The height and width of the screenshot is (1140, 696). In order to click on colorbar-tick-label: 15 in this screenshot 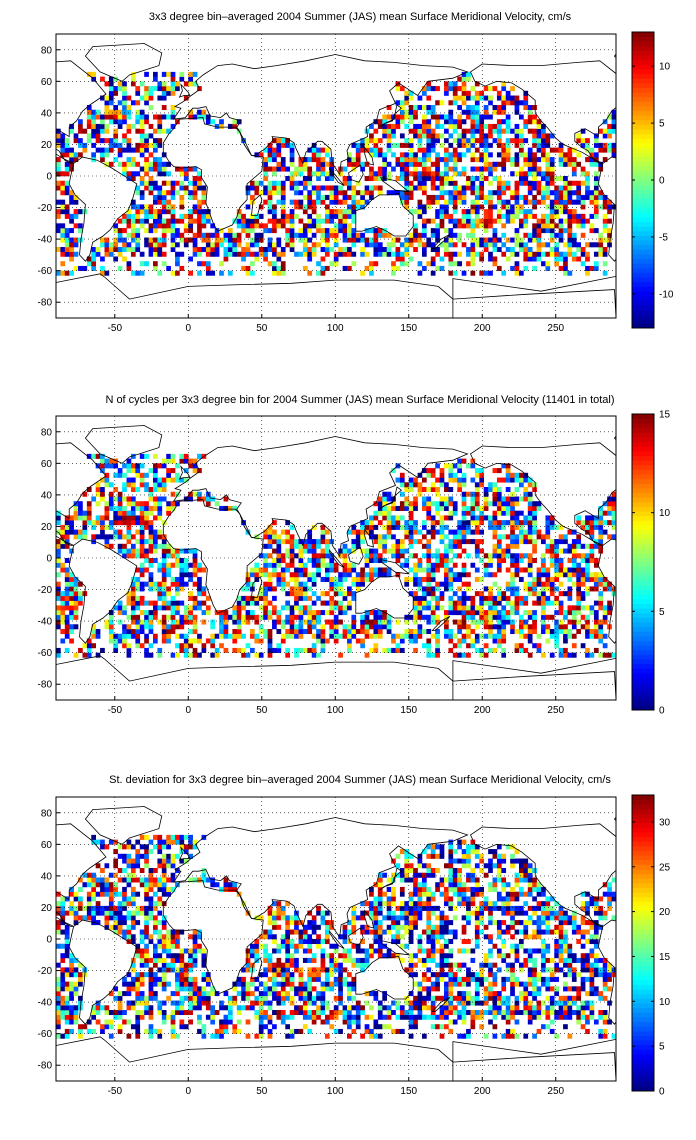, I will do `click(665, 415)`.